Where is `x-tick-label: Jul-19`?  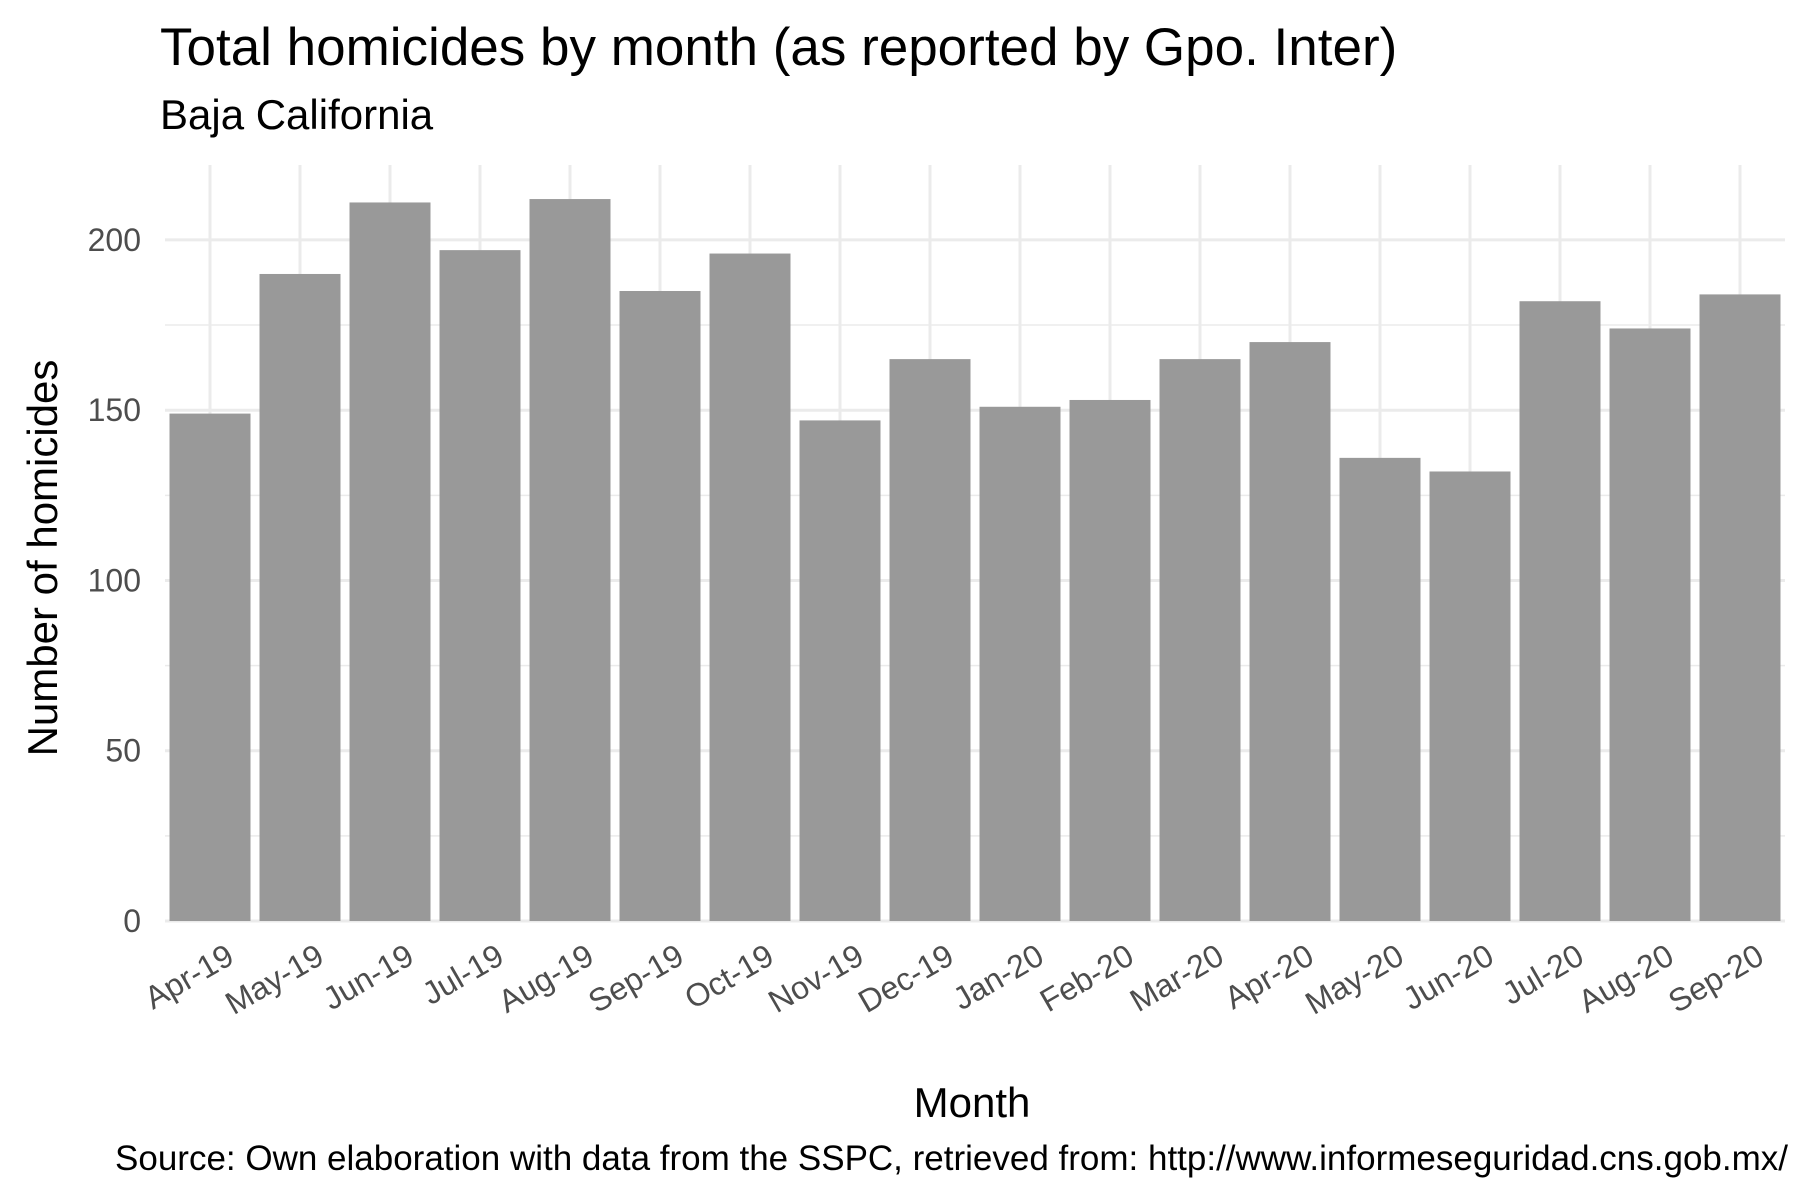 x-tick-label: Jul-19 is located at coordinates (462, 974).